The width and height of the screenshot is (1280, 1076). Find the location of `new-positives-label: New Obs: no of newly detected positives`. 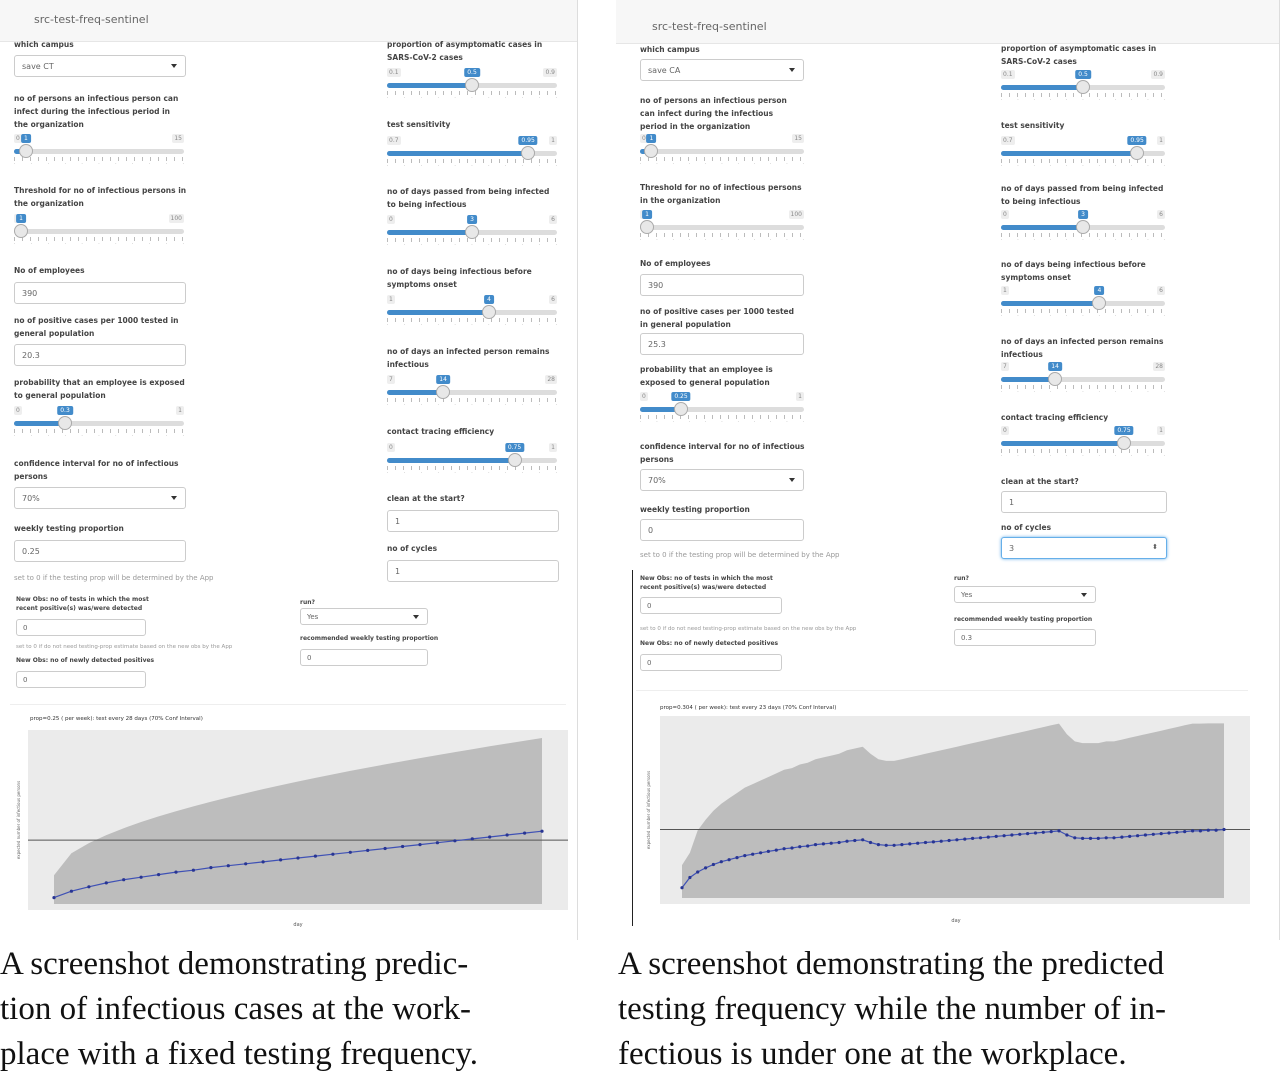

new-positives-label: New Obs: no of newly detected positives is located at coordinates (85, 660).